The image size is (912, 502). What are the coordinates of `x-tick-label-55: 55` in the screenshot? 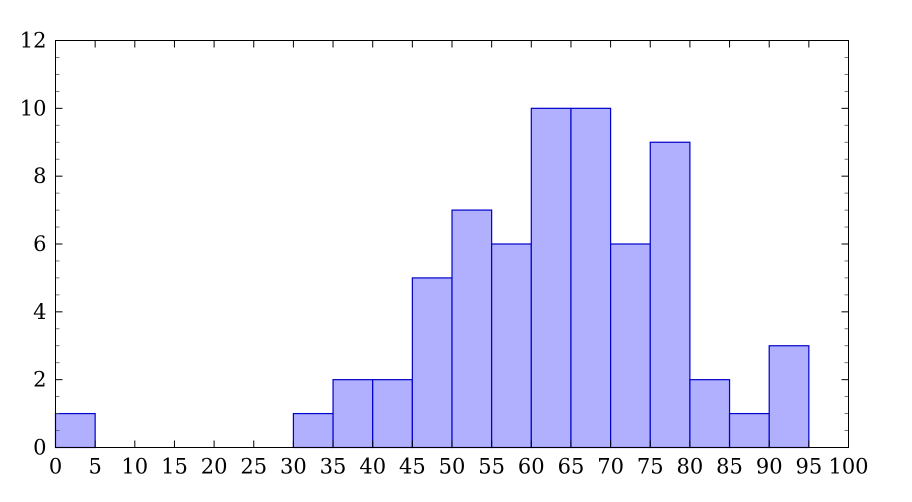 It's located at (491, 467).